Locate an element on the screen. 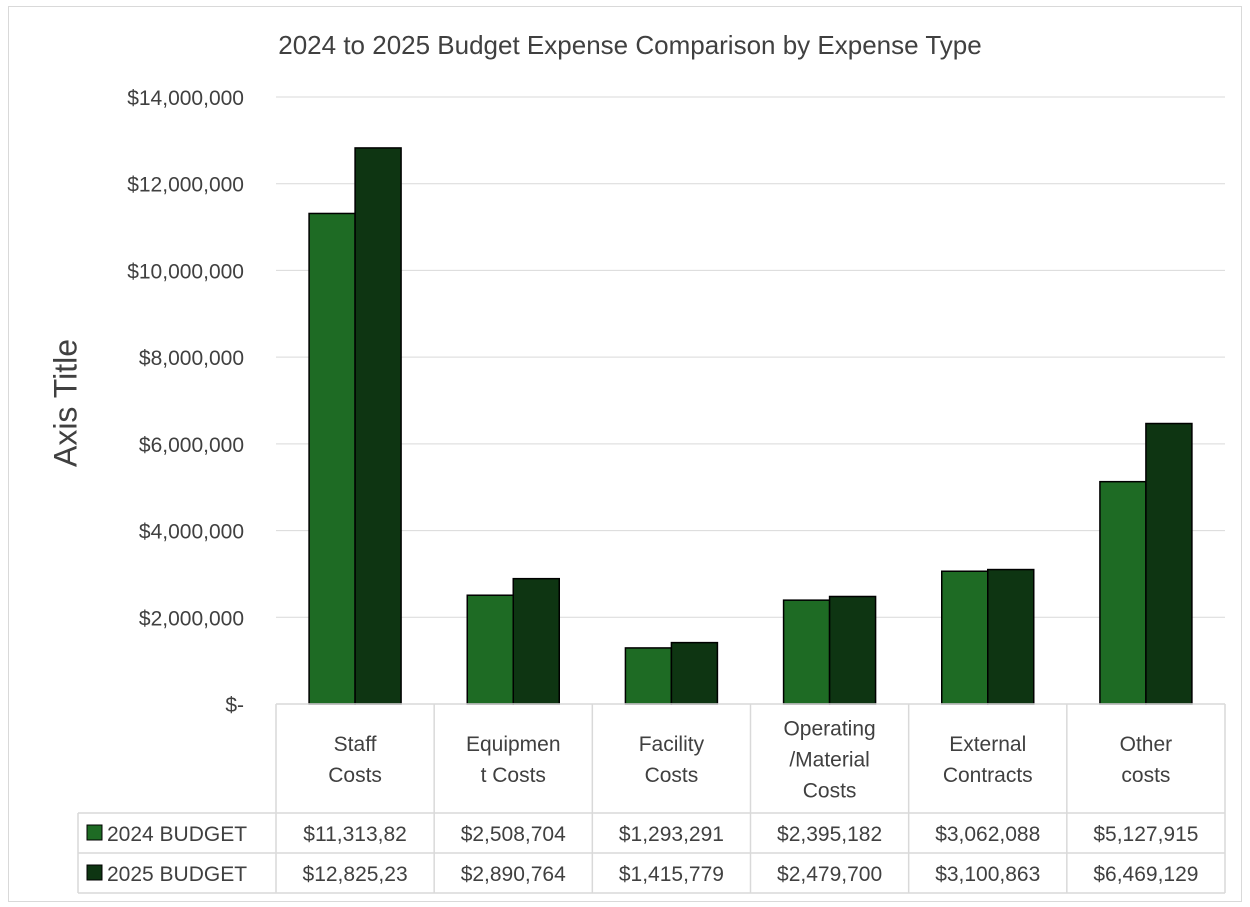 This screenshot has height=907, width=1250. data-table-value: $3,100,863 is located at coordinates (987, 874).